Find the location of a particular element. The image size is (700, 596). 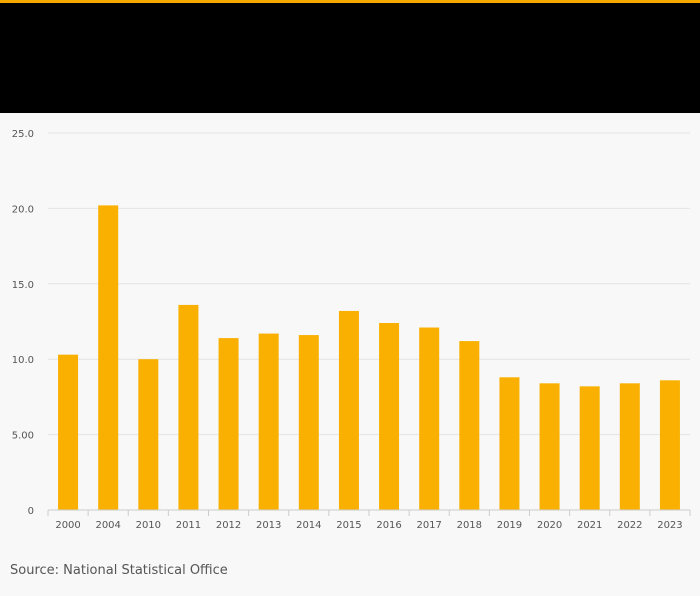

y-tick-label: 10.0 is located at coordinates (23, 360).